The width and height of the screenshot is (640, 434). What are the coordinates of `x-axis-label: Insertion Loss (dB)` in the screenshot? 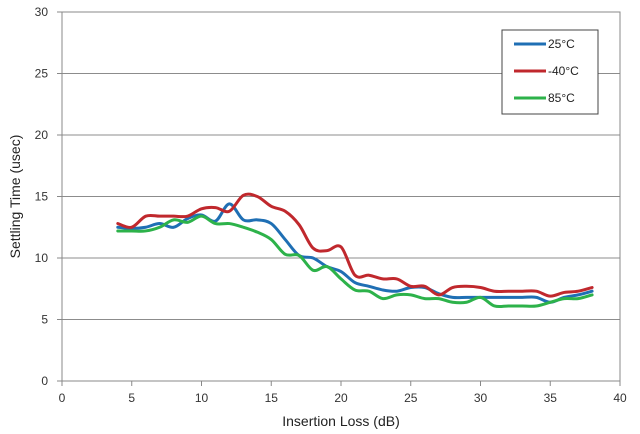 It's located at (341, 421).